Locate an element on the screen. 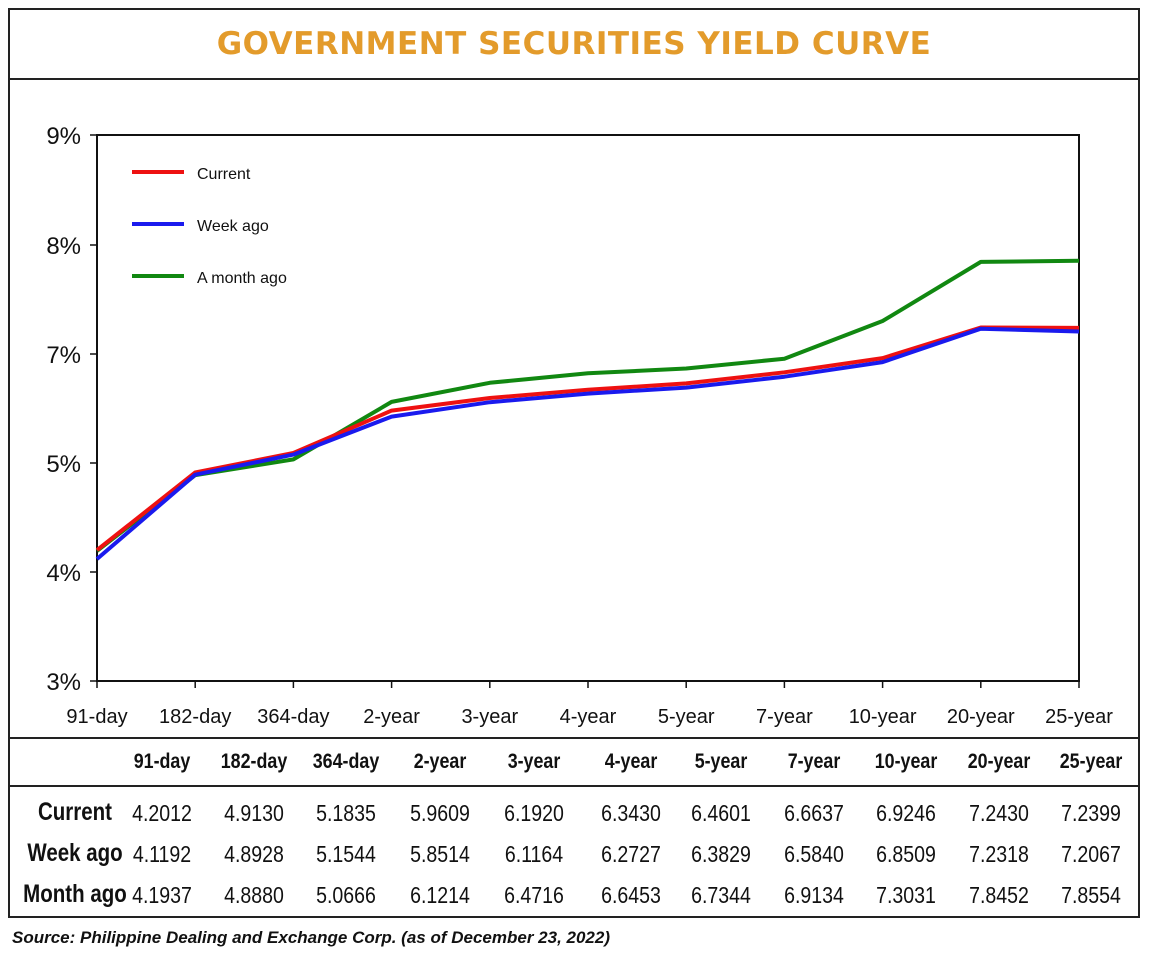 Image resolution: width=1152 pixels, height=954 pixels. y-tick-label: 4% is located at coordinates (63, 573).